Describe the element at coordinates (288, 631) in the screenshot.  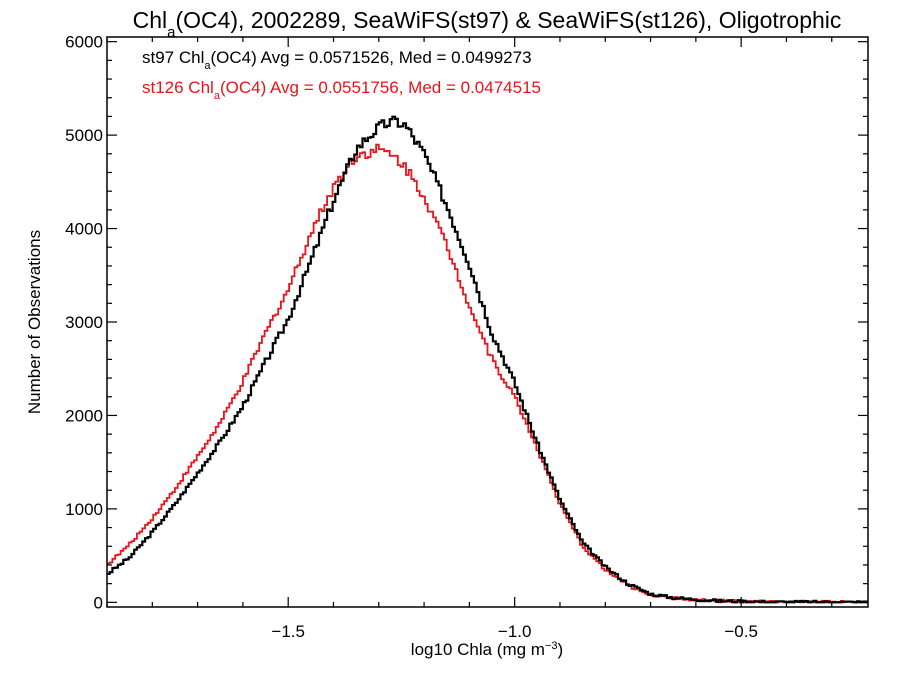
I see `x-tick-label: −1.5` at that location.